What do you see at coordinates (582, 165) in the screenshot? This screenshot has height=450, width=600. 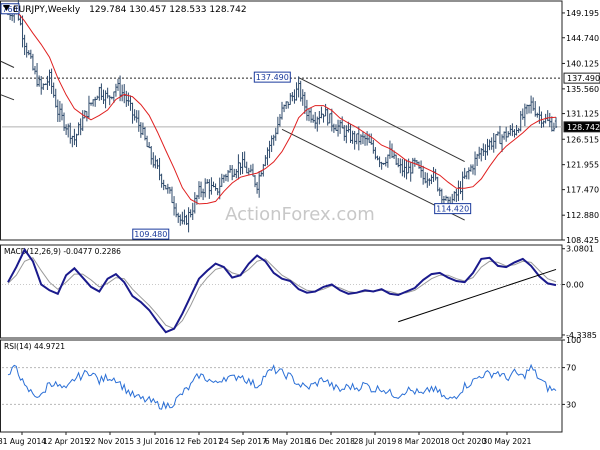 I see `price-tick-label: 121.955` at bounding box center [582, 165].